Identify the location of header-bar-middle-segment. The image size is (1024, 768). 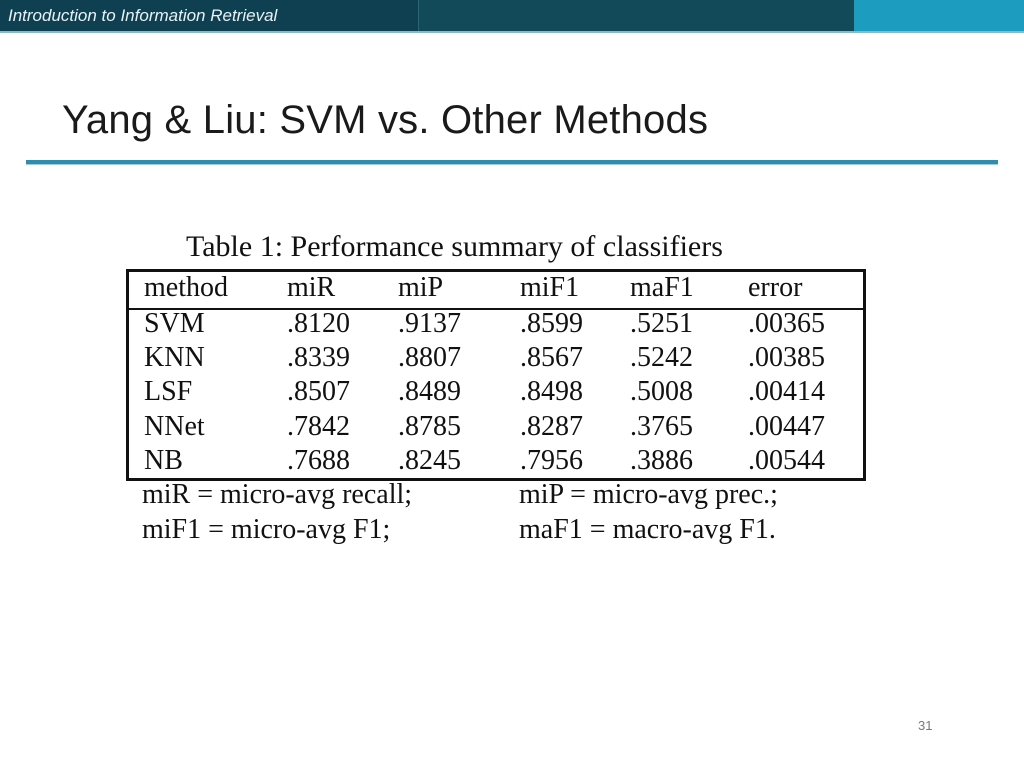
(636, 15).